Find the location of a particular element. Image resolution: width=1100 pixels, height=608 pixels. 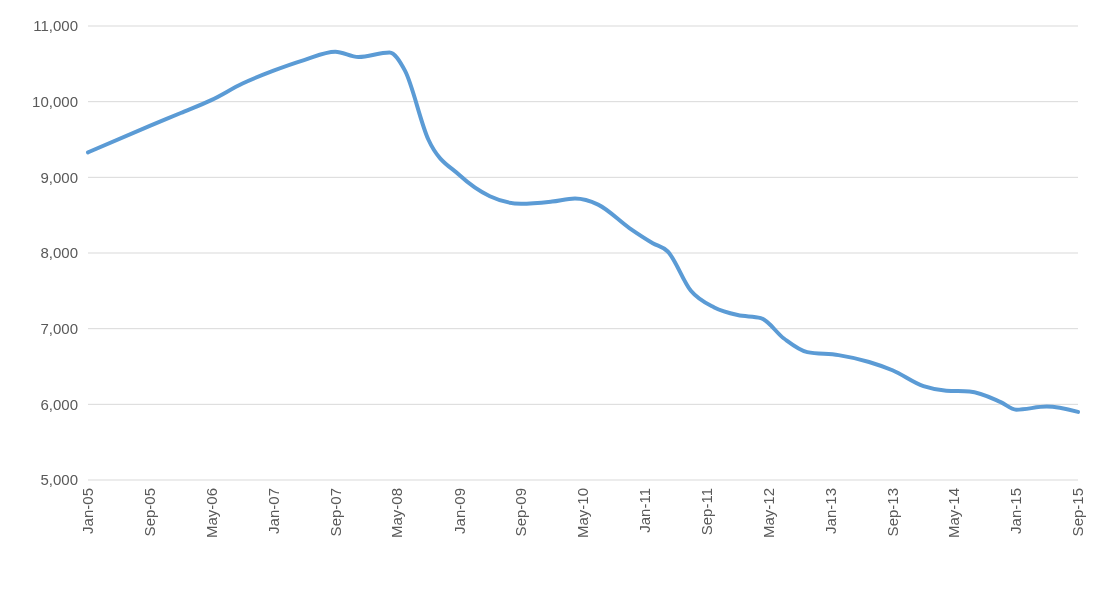

x-tick-label: May-06 is located at coordinates (211, 513).